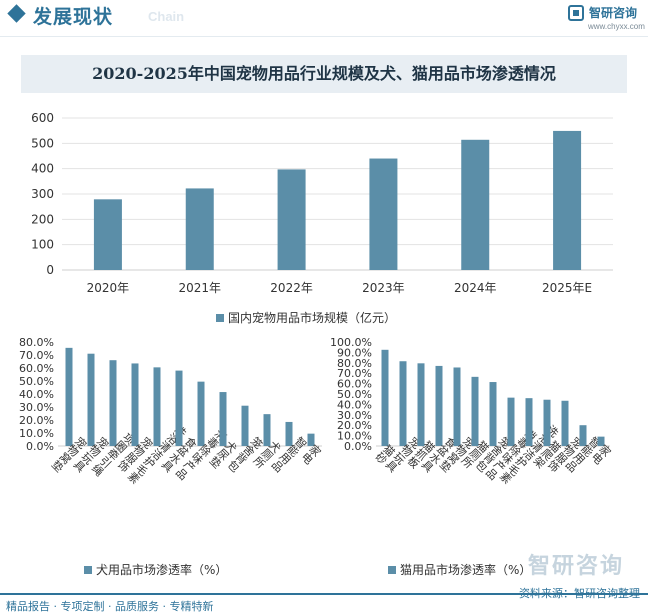  I want to click on y-tick-label: 0, so click(50, 270).